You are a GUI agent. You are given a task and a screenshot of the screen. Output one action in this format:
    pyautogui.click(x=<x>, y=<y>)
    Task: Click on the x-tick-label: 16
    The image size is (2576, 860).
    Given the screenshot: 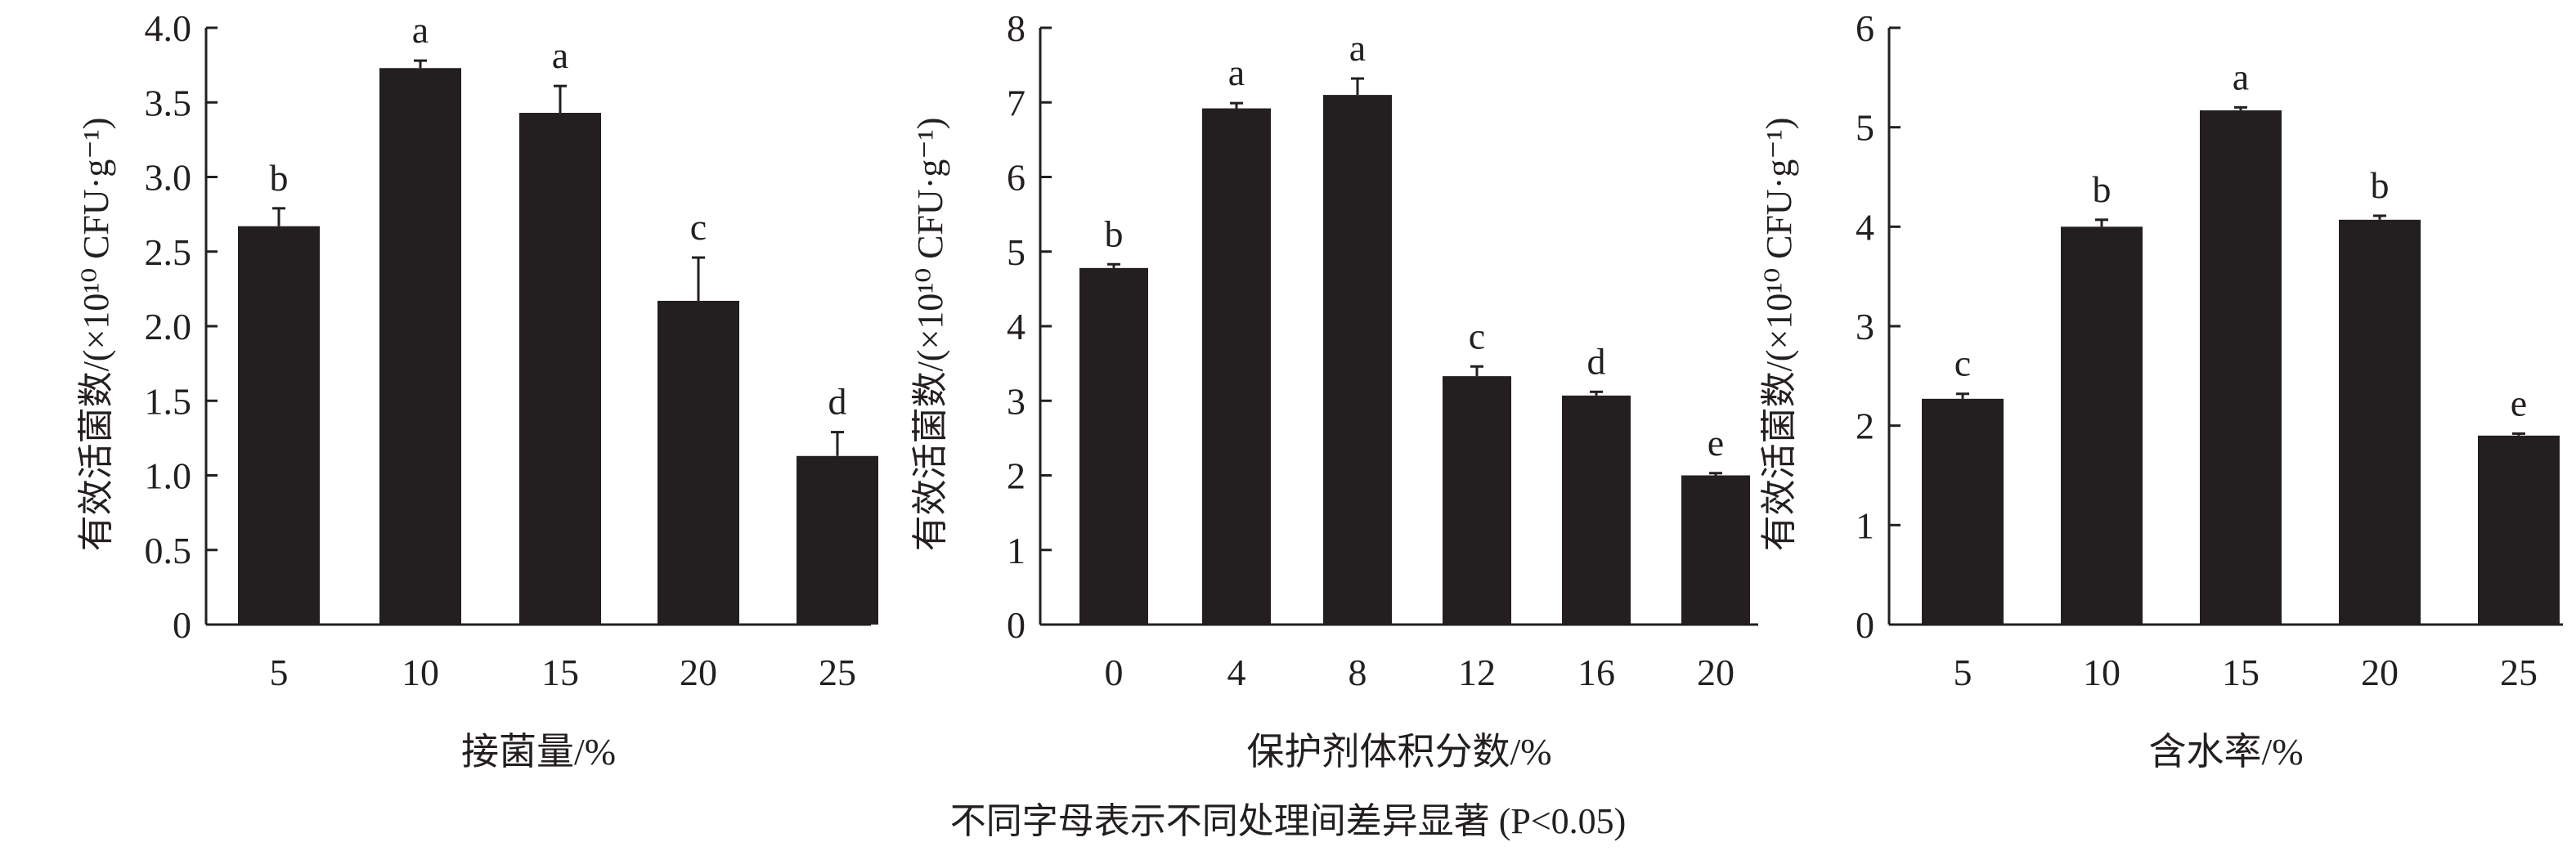 What is the action you would take?
    pyautogui.click(x=1596, y=672)
    